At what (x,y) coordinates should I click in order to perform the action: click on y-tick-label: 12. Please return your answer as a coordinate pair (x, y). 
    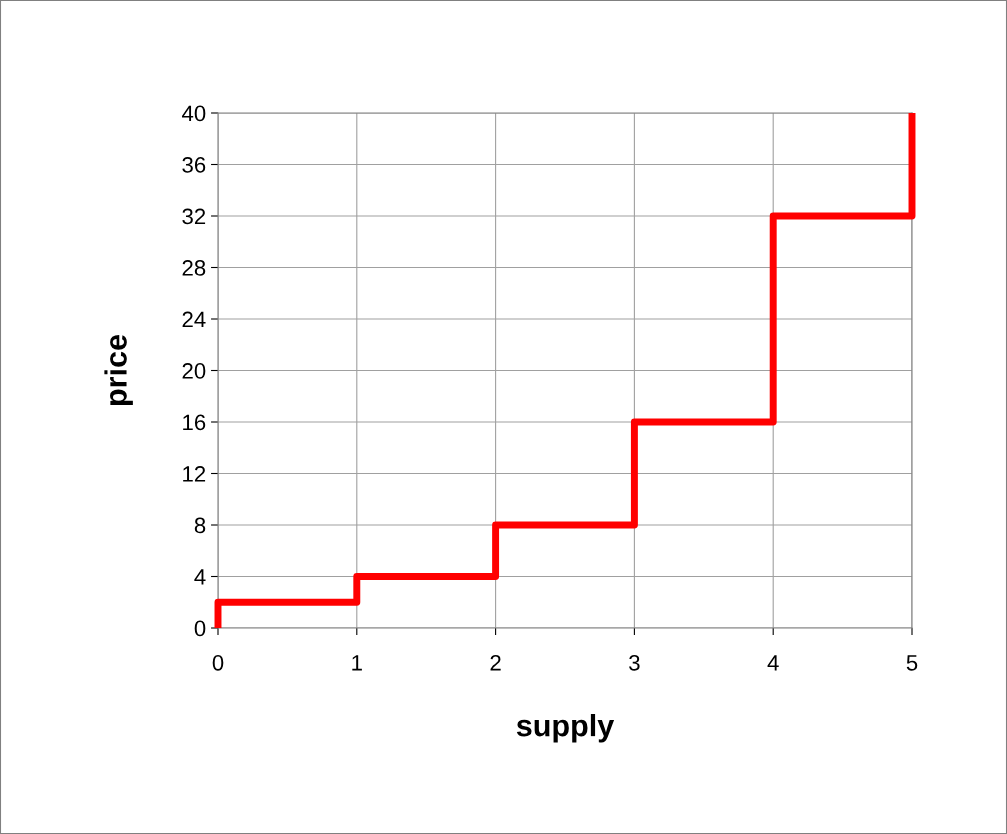
    Looking at the image, I should click on (194, 474).